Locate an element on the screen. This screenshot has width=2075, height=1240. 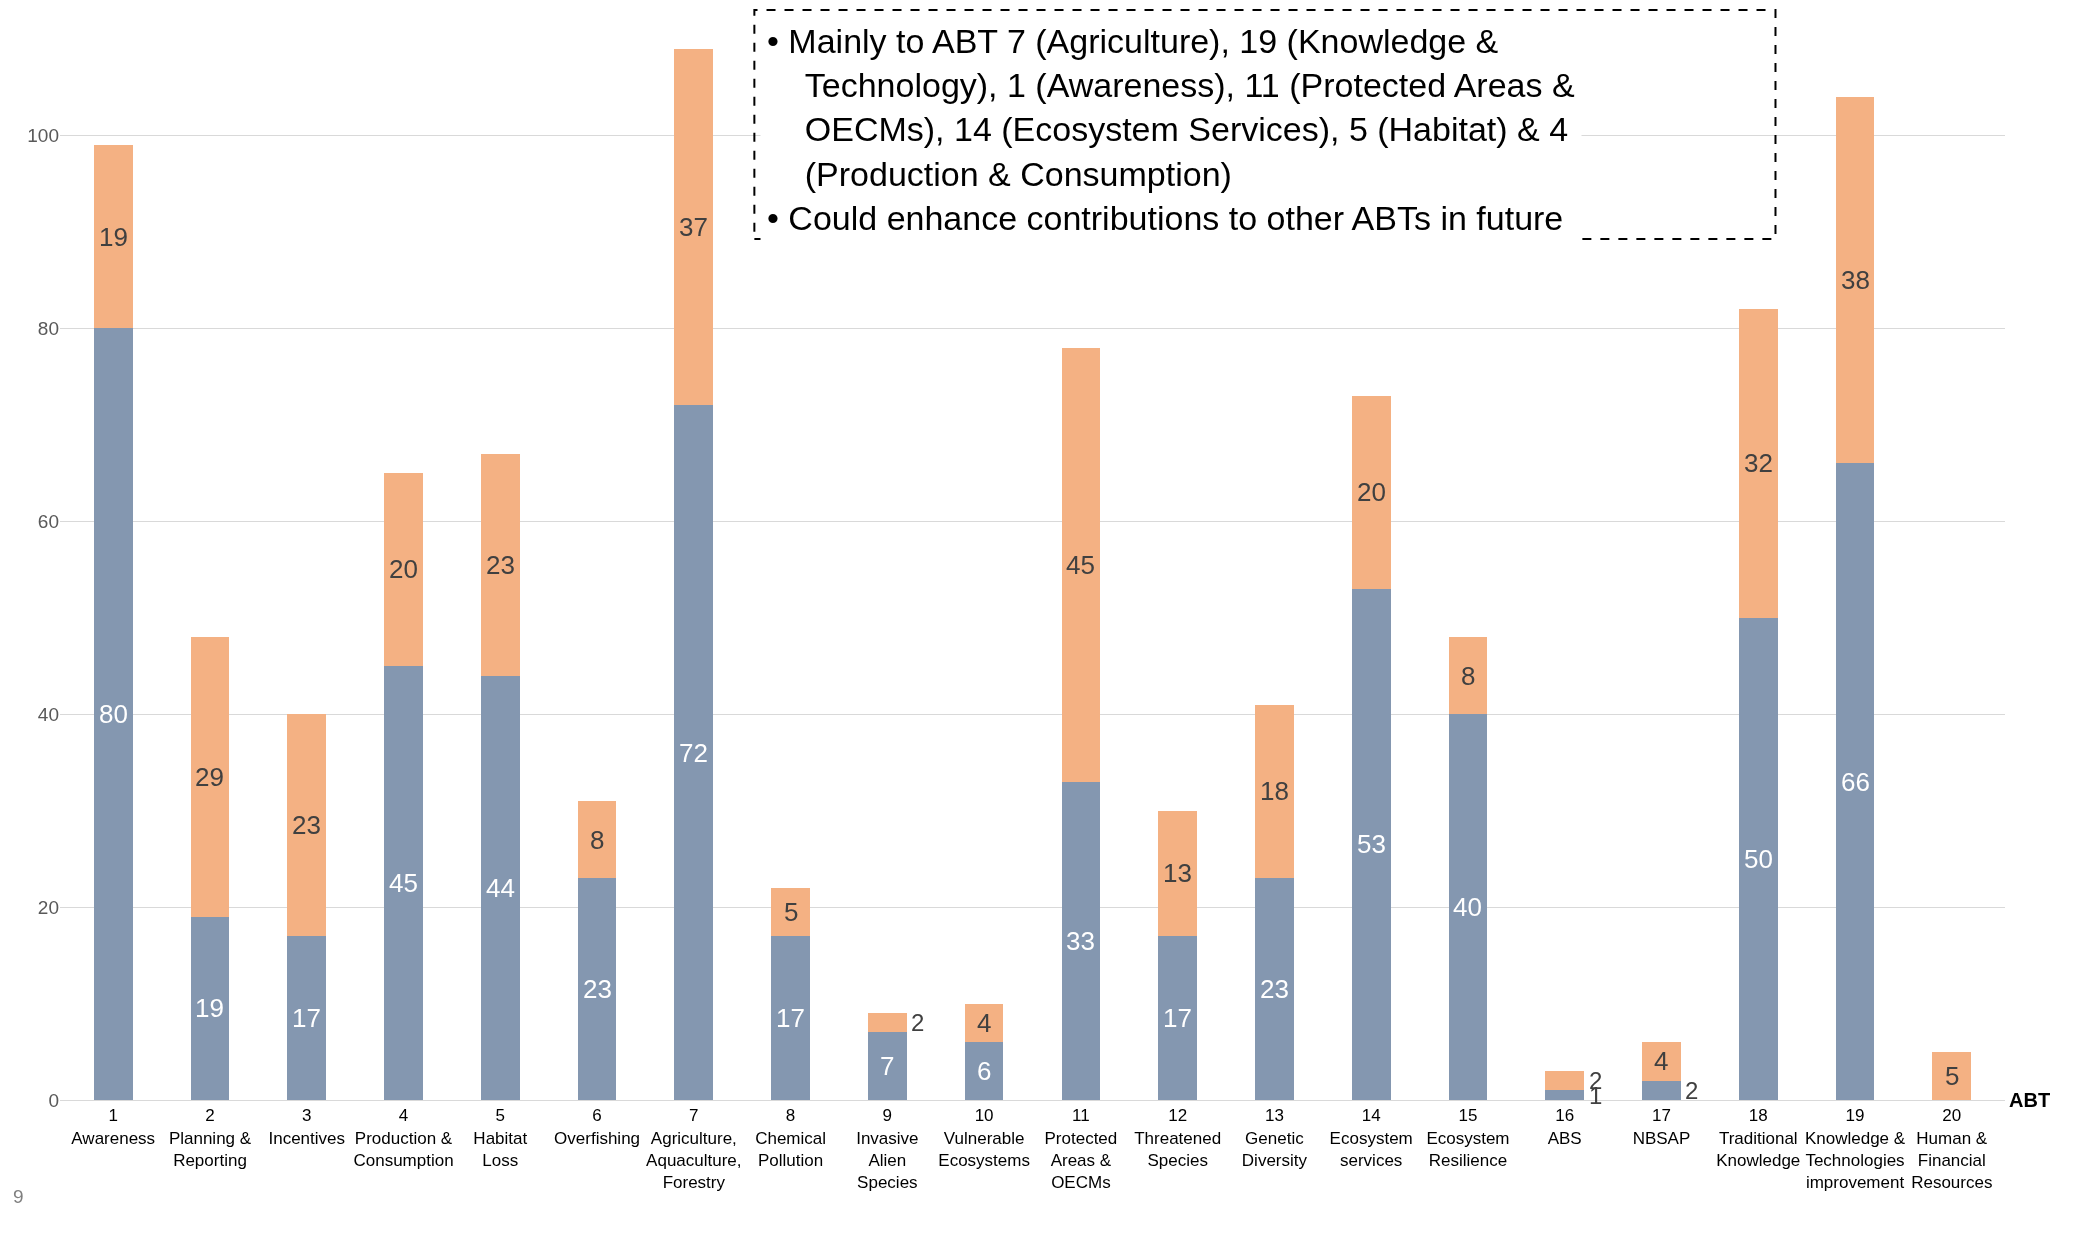
text: 9 is located at coordinates (18, 1196).